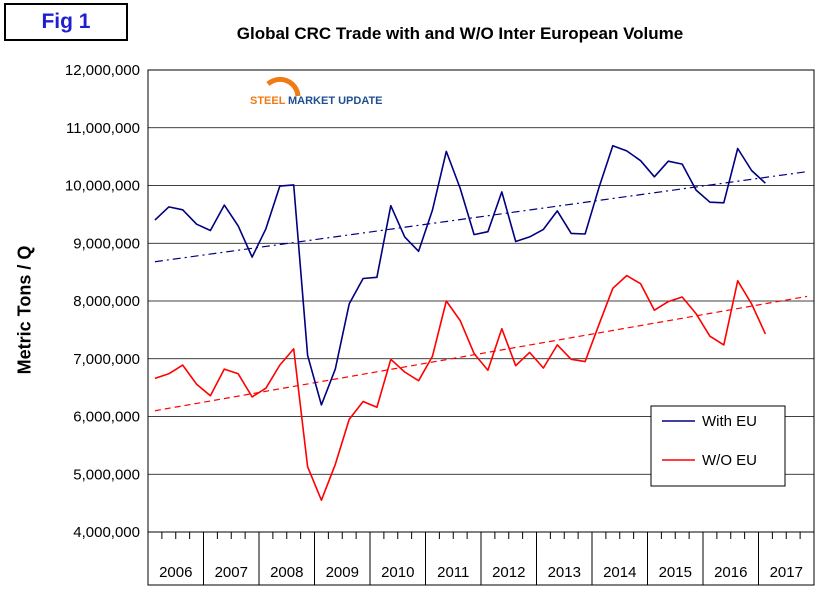 This screenshot has height=600, width=832. Describe the element at coordinates (729, 421) in the screenshot. I see `legend-label-with-eu: With EU` at that location.